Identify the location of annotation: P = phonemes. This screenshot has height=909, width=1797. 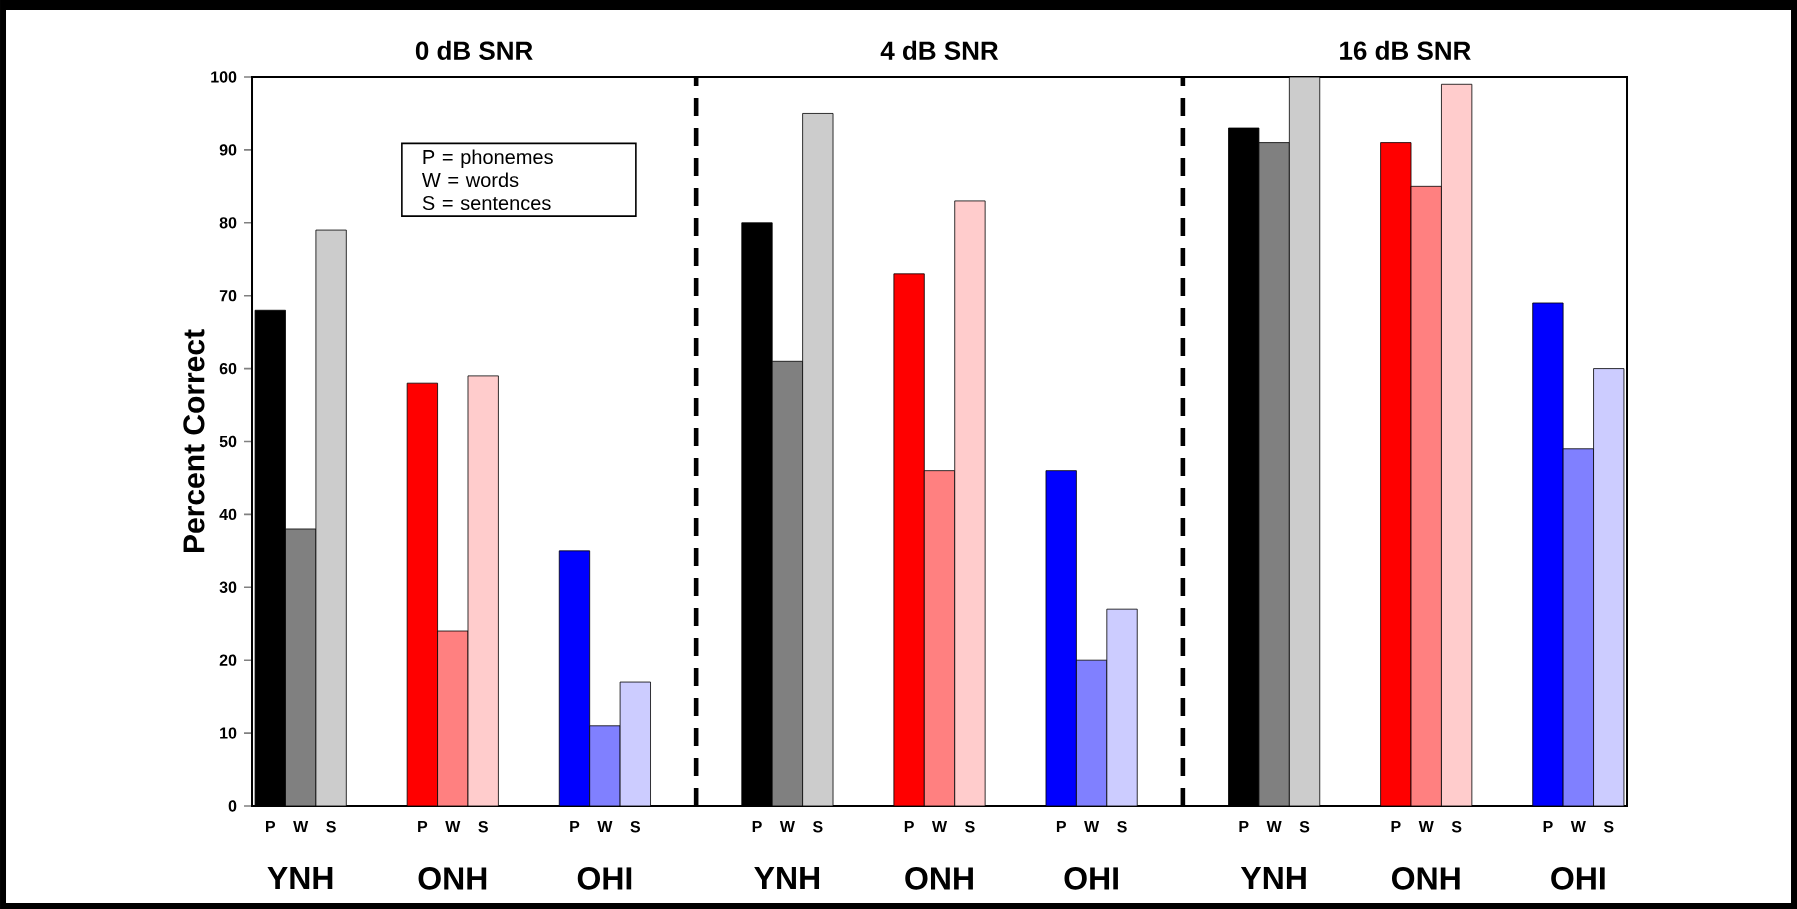
(488, 159).